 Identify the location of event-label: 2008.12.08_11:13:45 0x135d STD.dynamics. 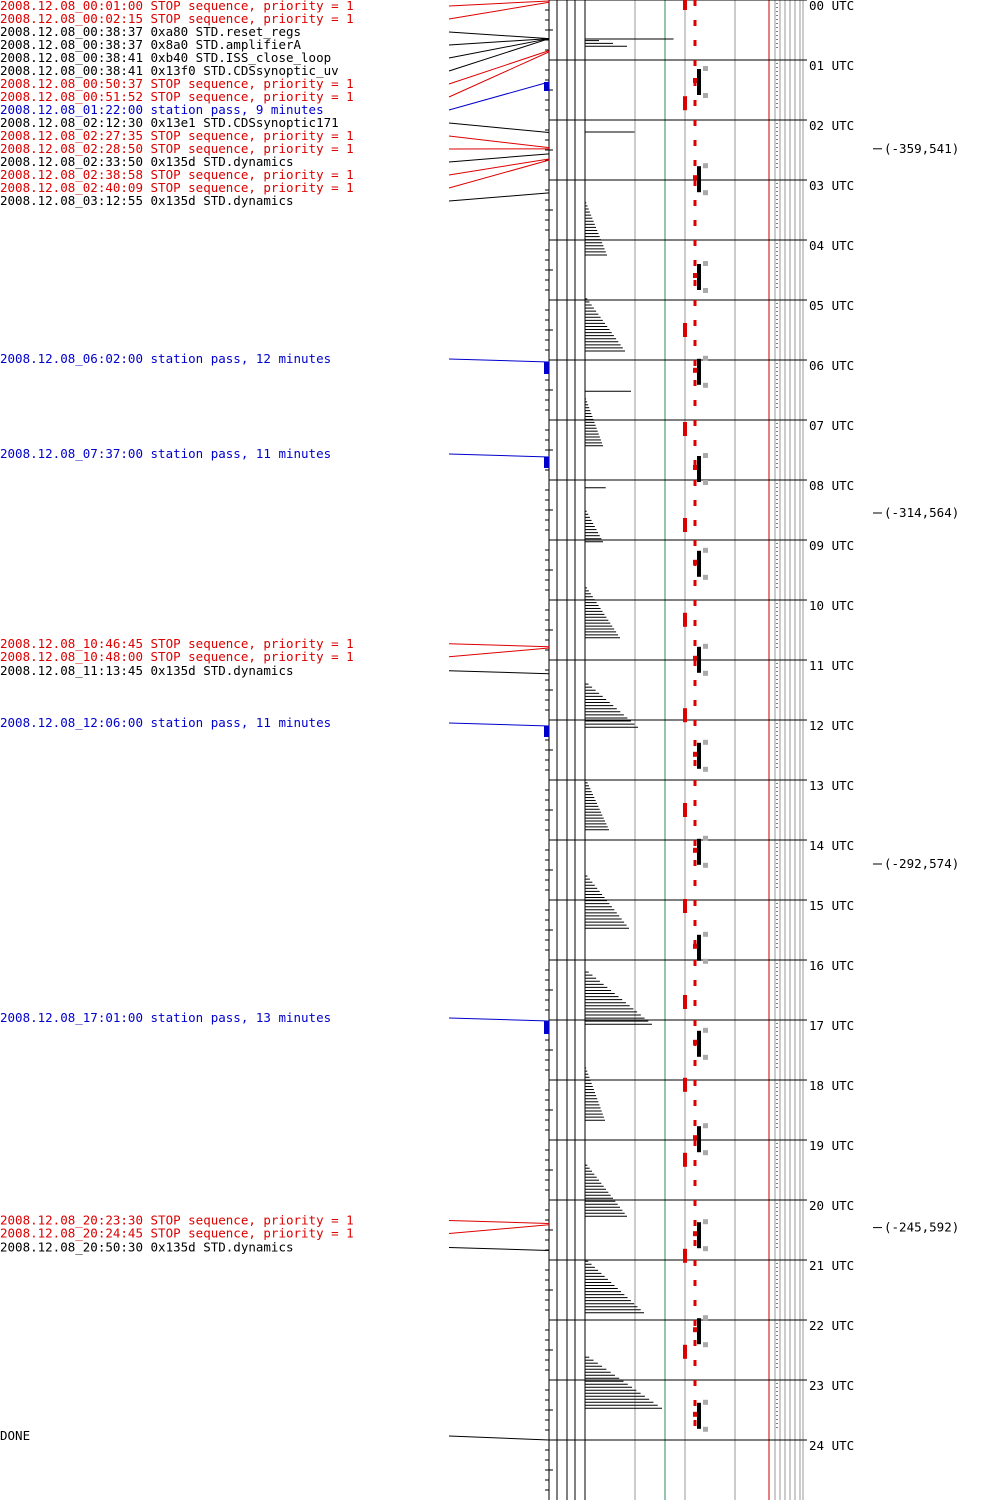
(147, 670).